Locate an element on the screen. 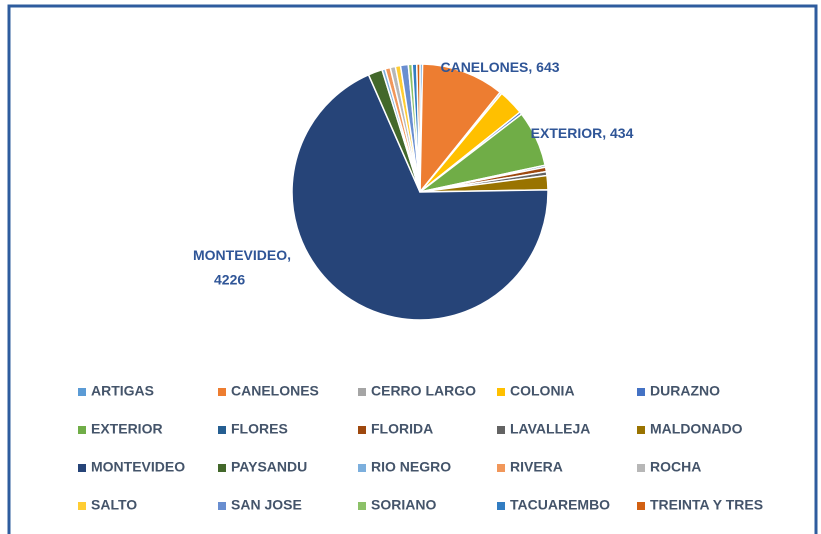  data-label: EXTERIOR, 434 is located at coordinates (582, 133).